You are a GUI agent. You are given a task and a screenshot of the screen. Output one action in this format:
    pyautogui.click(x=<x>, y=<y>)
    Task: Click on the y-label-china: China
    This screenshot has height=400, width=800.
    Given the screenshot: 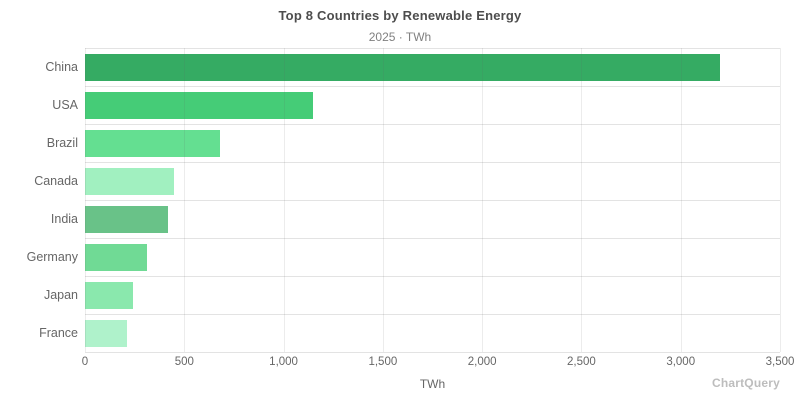 What is the action you would take?
    pyautogui.click(x=61, y=67)
    